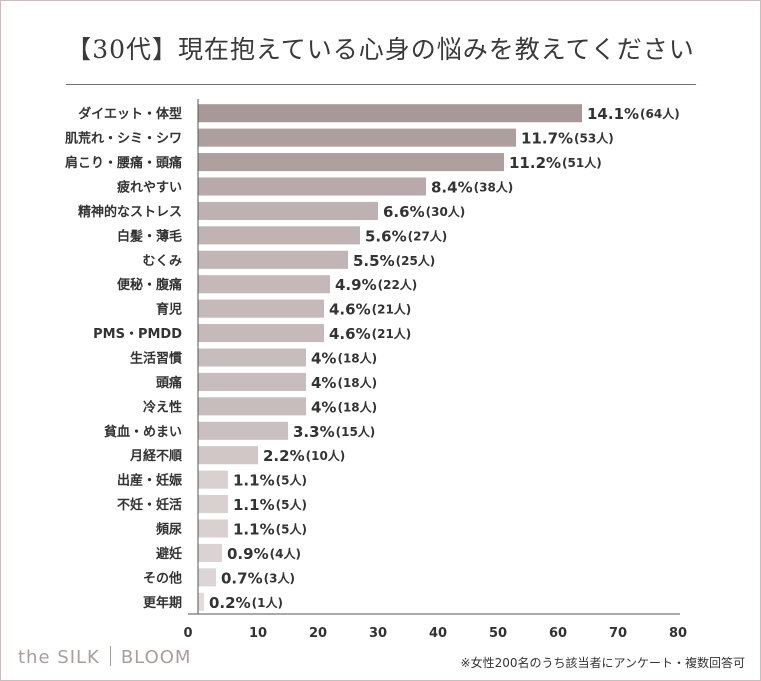 This screenshot has width=761, height=681. What do you see at coordinates (150, 481) in the screenshot?
I see `category-label: 出産・妊娠` at bounding box center [150, 481].